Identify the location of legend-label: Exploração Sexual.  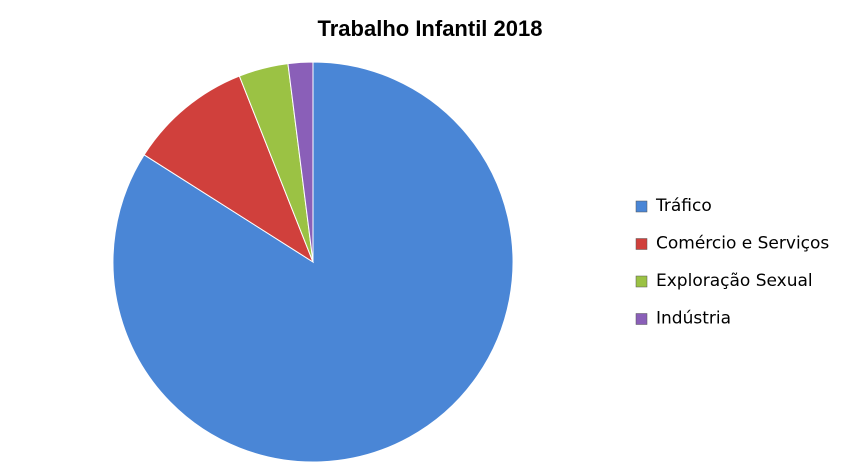
(734, 281).